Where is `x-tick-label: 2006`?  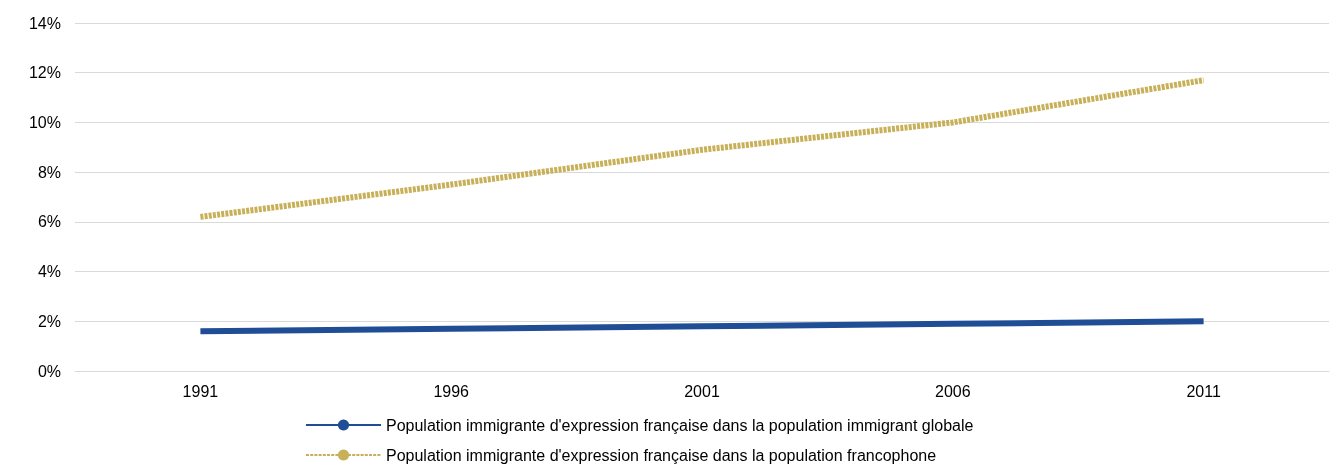
x-tick-label: 2006 is located at coordinates (953, 391).